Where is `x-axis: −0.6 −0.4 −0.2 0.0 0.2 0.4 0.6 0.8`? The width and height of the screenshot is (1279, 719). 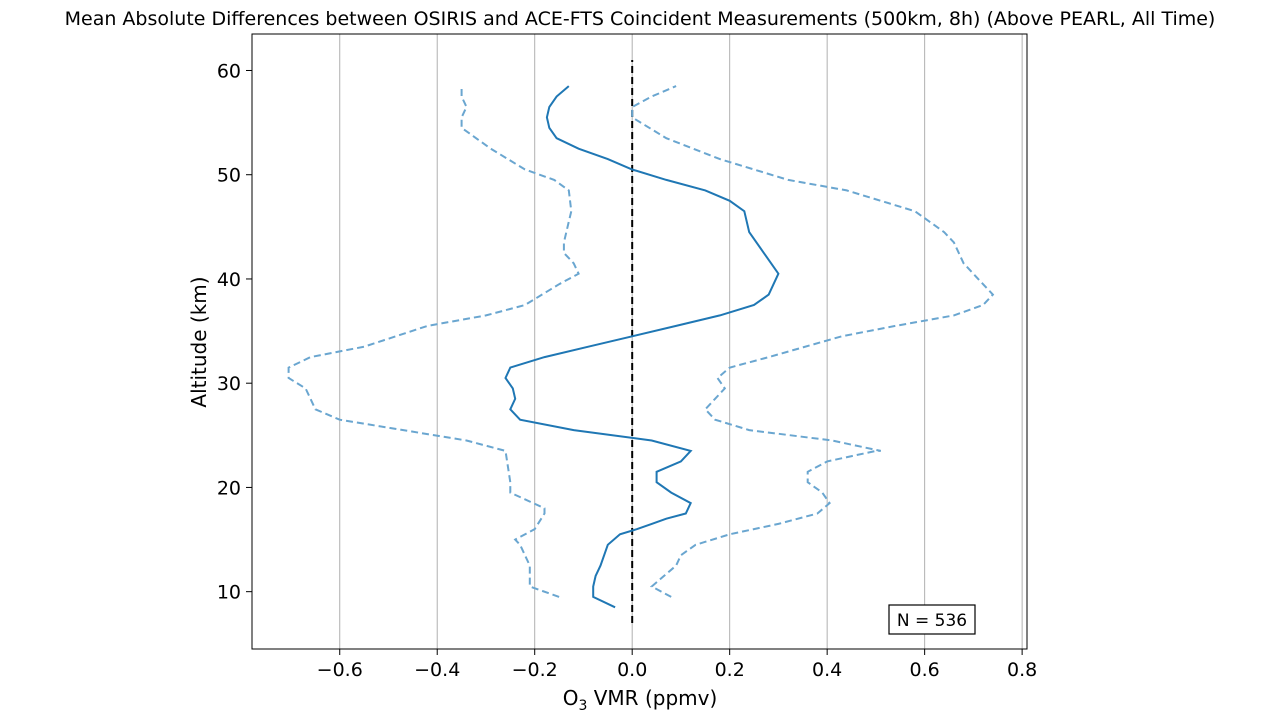
x-axis: −0.6 −0.4 −0.2 0.0 0.2 0.4 0.6 0.8 is located at coordinates (677, 665).